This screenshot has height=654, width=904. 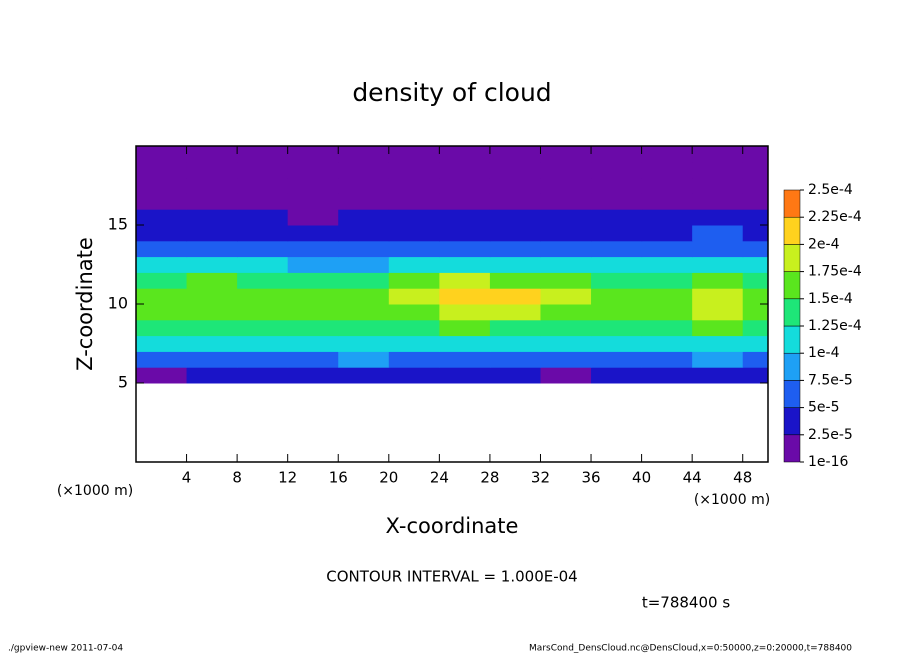 I want to click on colorbar-label: 1.25e-4, so click(x=835, y=326).